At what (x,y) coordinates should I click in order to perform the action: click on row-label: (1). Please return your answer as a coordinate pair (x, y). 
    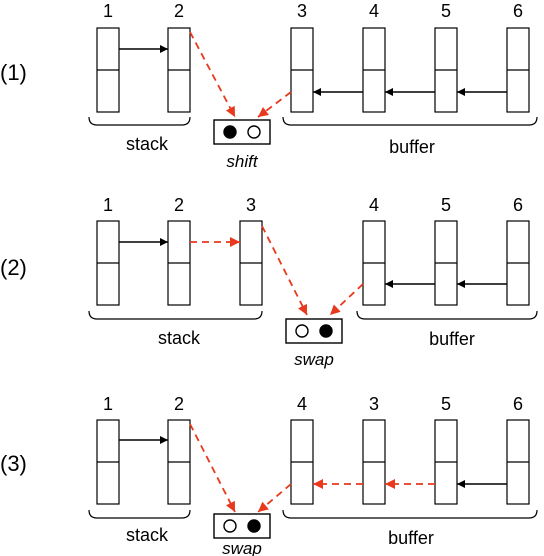
    Looking at the image, I should click on (13, 72).